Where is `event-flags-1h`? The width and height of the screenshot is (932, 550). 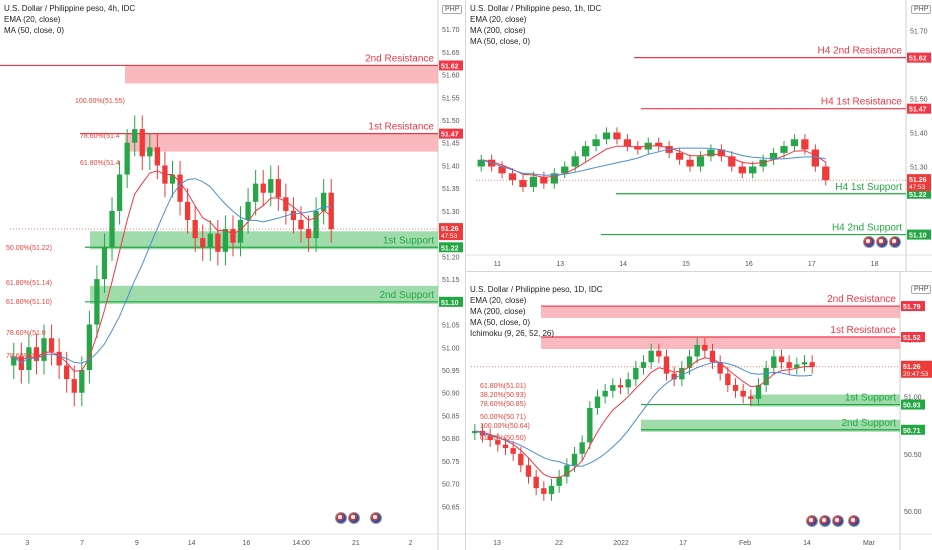 event-flags-1h is located at coordinates (882, 242).